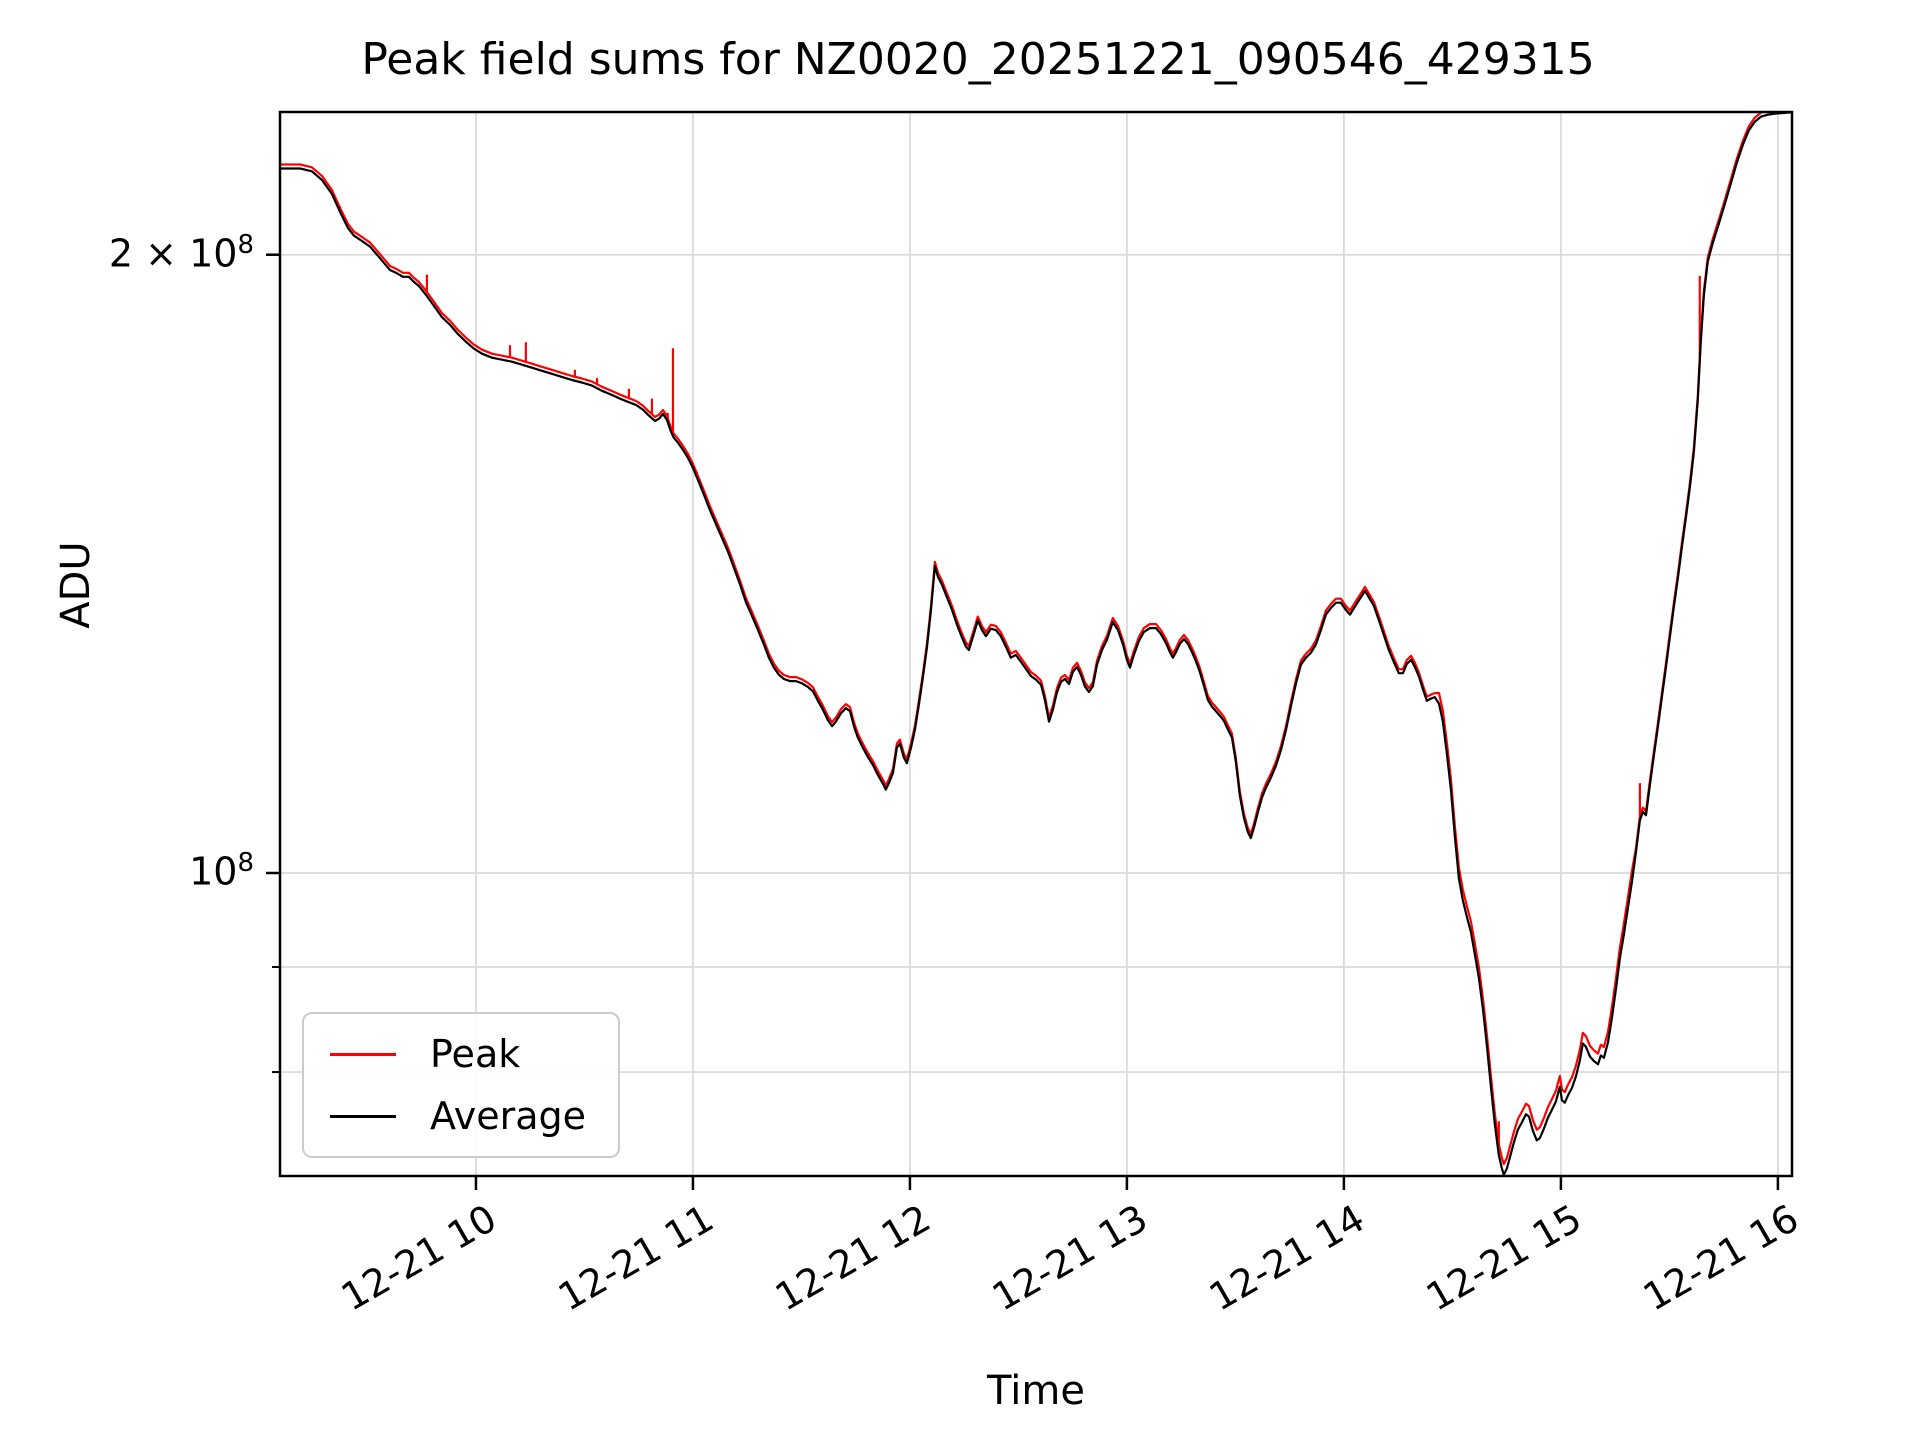 The image size is (1920, 1440). I want to click on y-tick-label: 2 × 108, so click(181, 252).